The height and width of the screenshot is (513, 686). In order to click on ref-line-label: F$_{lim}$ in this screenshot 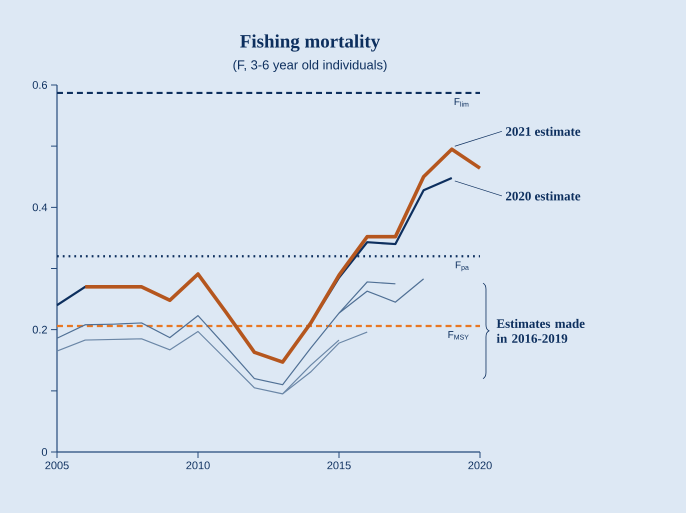, I will do `click(461, 102)`.